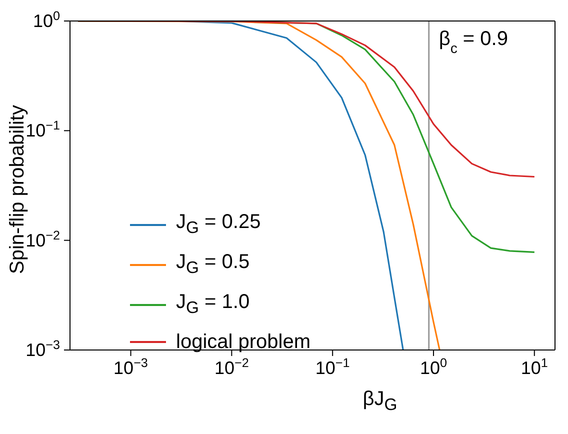  What do you see at coordinates (17, 189) in the screenshot?
I see `y-axis-title: Spin-flip probability` at bounding box center [17, 189].